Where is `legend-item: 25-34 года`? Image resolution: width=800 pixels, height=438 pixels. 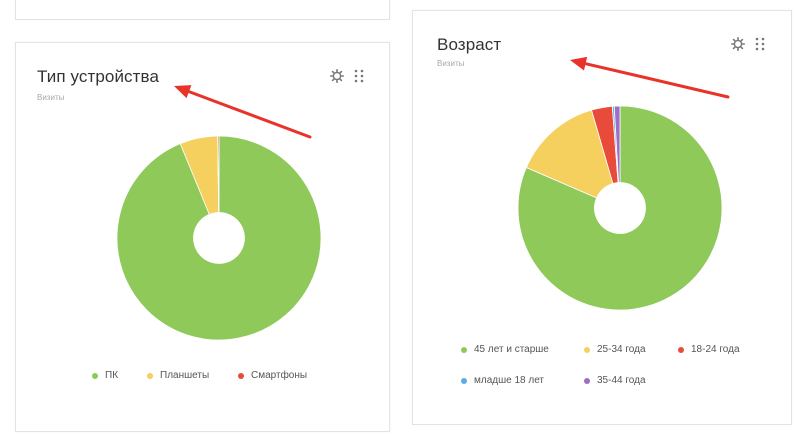 legend-item: 25-34 года is located at coordinates (615, 349).